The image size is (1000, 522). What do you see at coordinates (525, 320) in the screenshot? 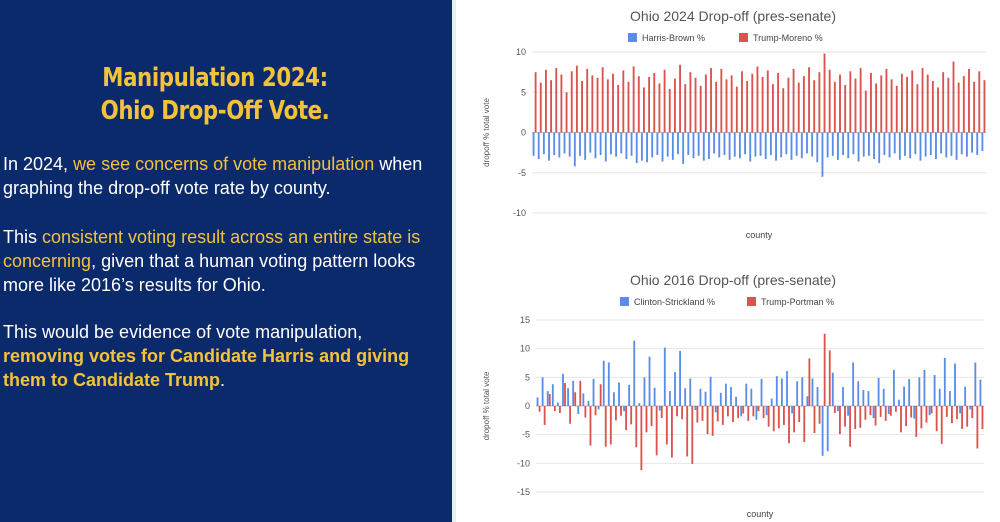
I see `chart-2016-ytick-0: 15` at bounding box center [525, 320].